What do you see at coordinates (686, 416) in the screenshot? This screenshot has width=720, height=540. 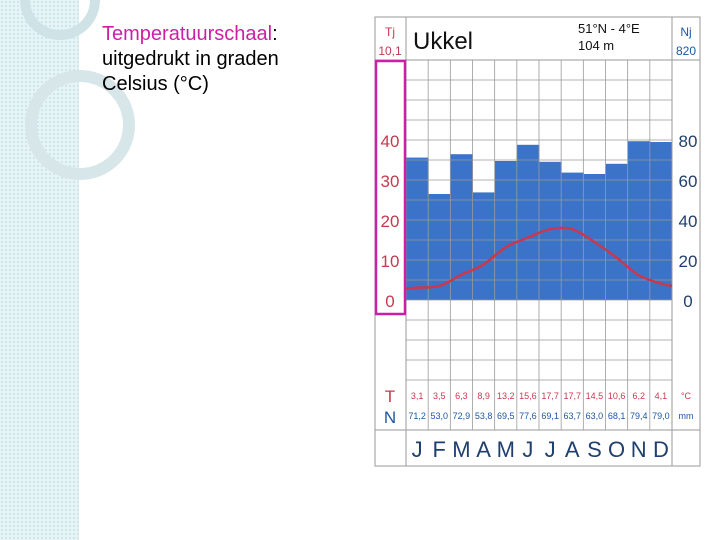 I see `precip-unit-label: mm` at bounding box center [686, 416].